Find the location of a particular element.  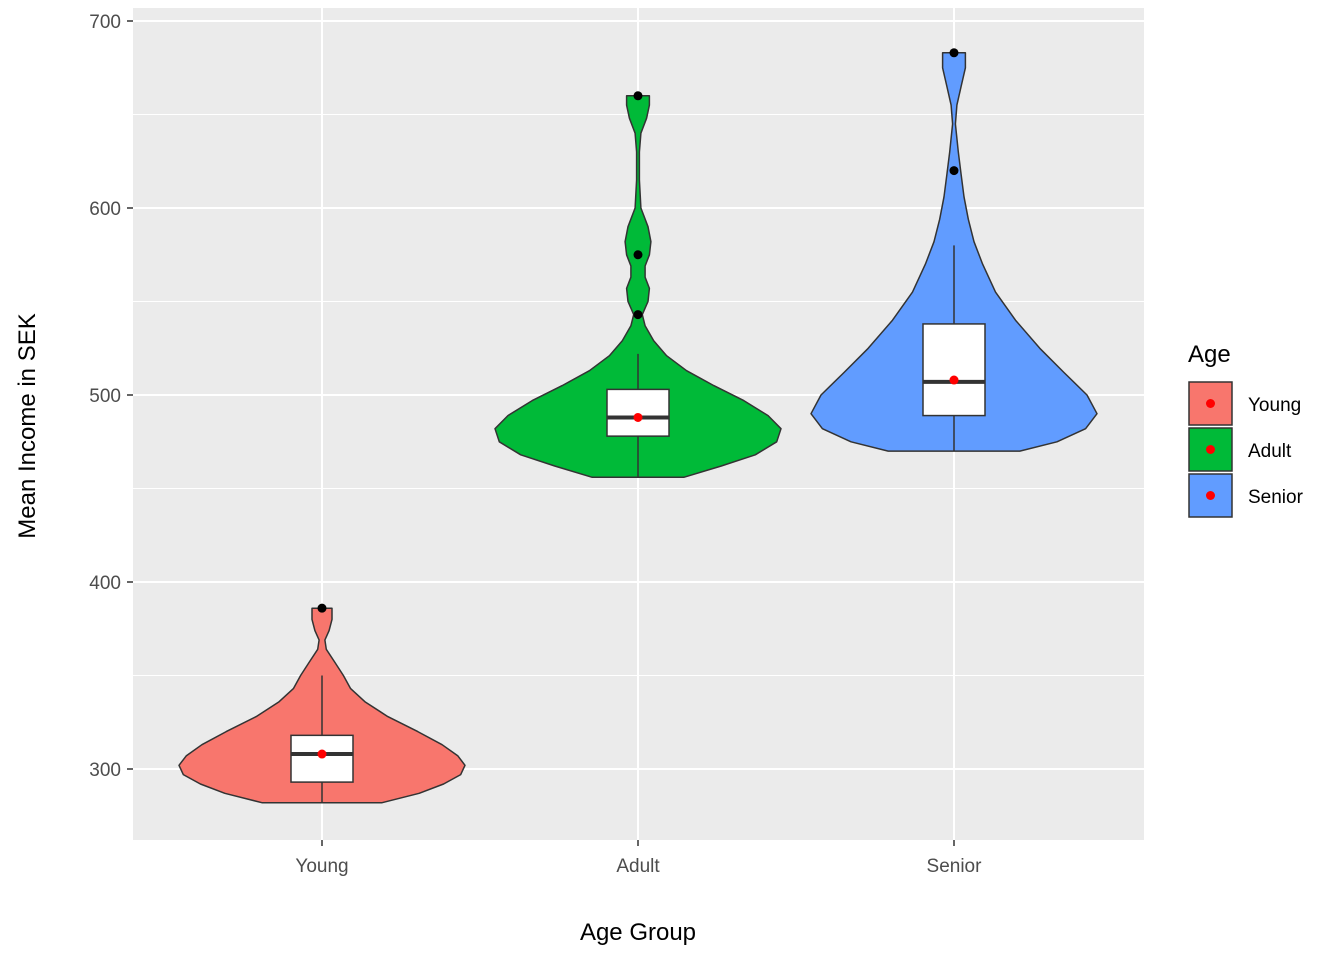

y-tick-label: 400 is located at coordinates (105, 583).